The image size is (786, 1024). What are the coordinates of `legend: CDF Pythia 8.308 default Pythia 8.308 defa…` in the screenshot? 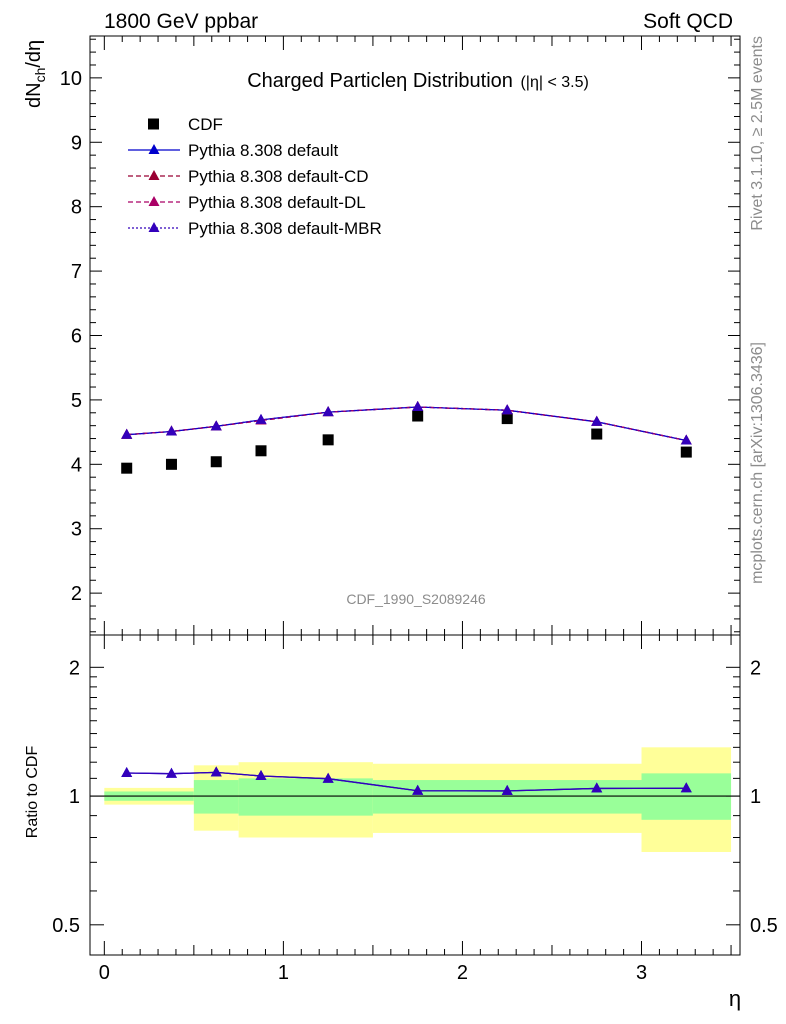 It's located at (255, 176).